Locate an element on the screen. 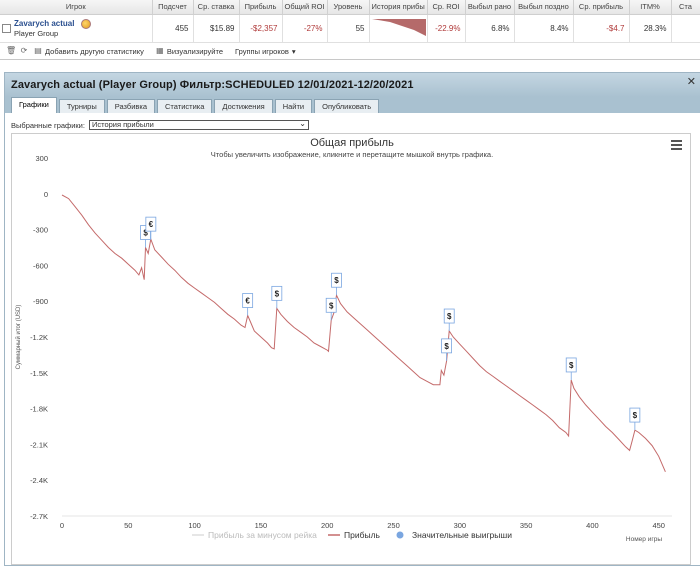 Image resolution: width=700 pixels, height=568 pixels. col-header-profit-history: История прибы is located at coordinates (398, 7).